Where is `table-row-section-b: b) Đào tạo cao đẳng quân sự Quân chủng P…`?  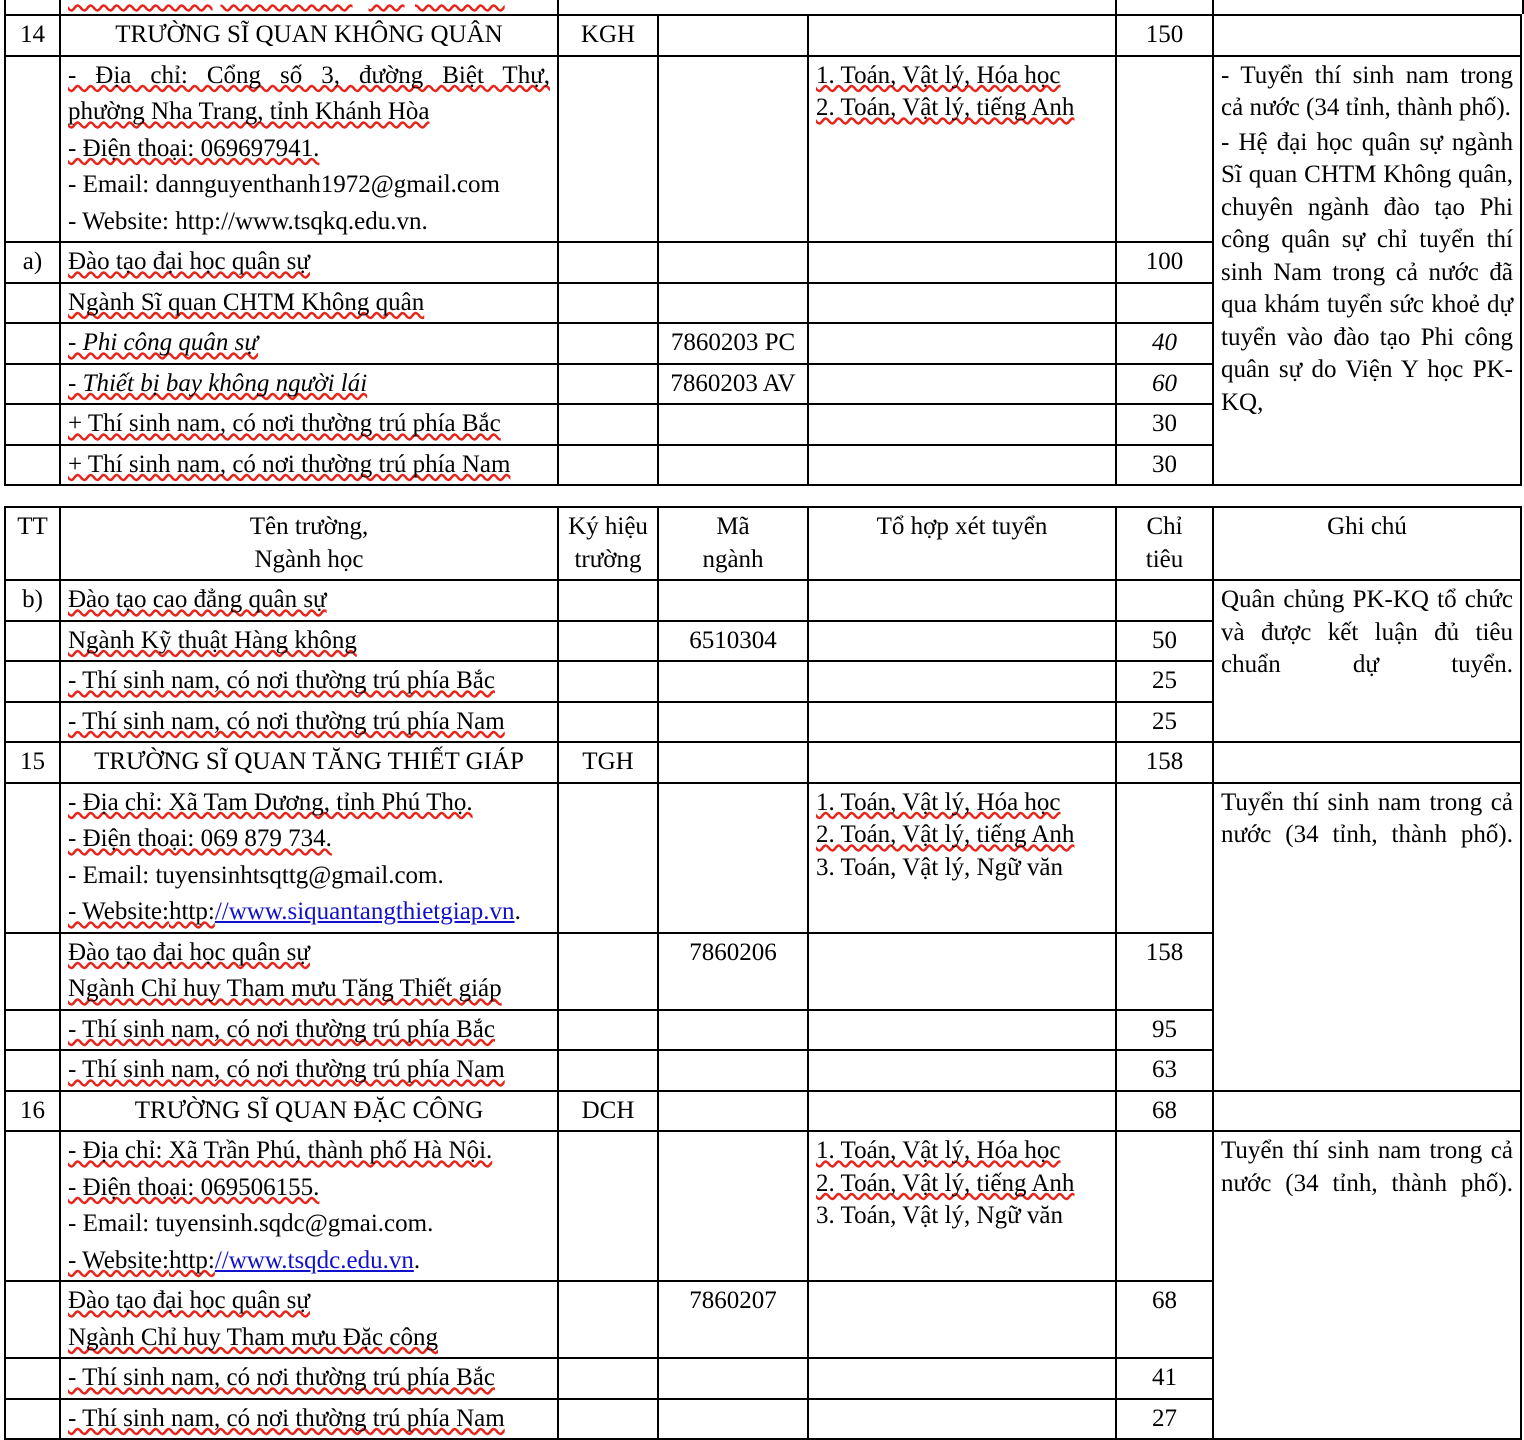
table-row-section-b: b) Đào tạo cao đẳng quân sự Quân chủng P… is located at coordinates (763, 661).